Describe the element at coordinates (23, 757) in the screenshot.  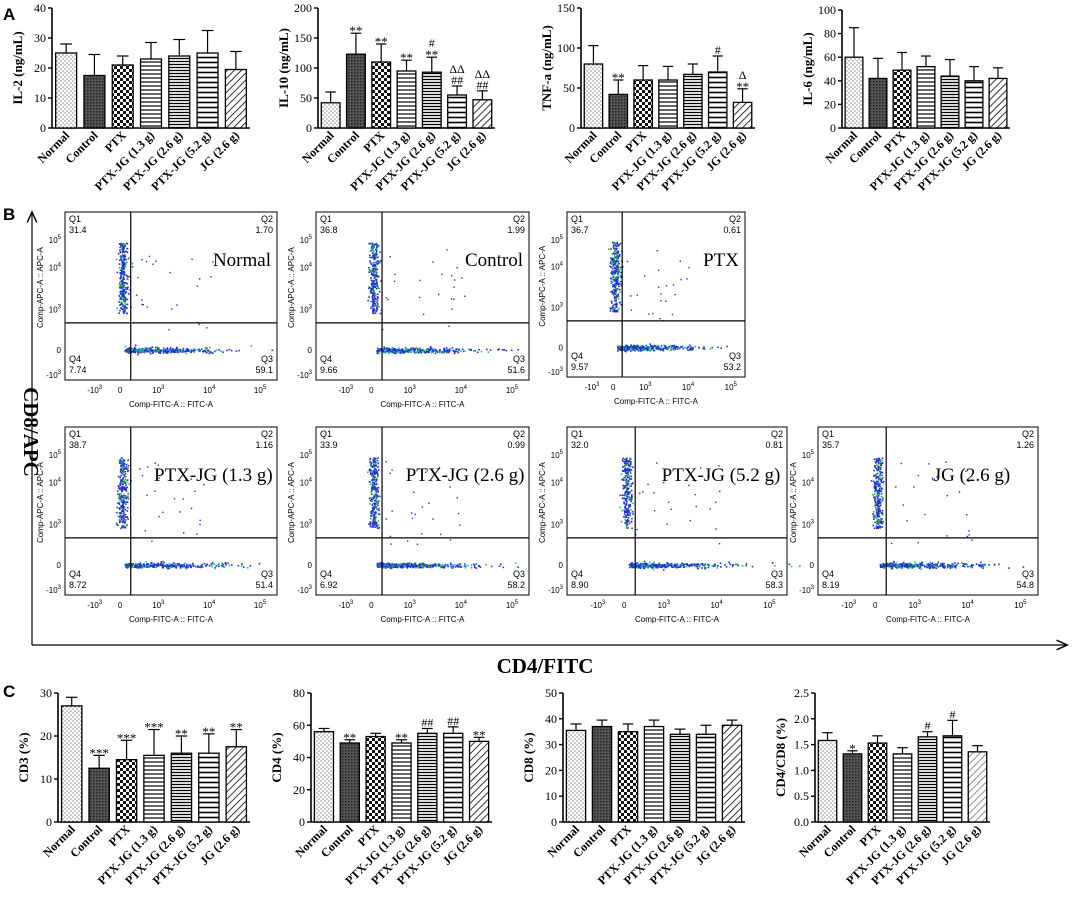
I see `y-axis-label: CD3 (%)` at that location.